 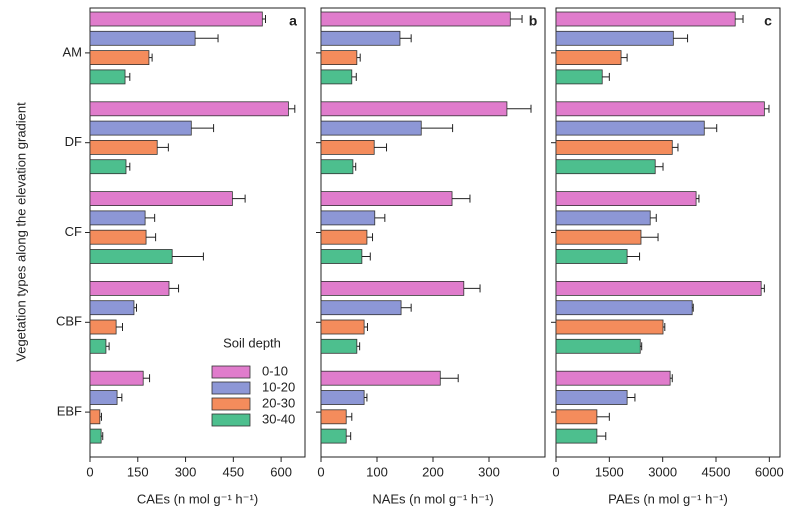 I want to click on y-tick-label: CF, so click(x=73, y=231).